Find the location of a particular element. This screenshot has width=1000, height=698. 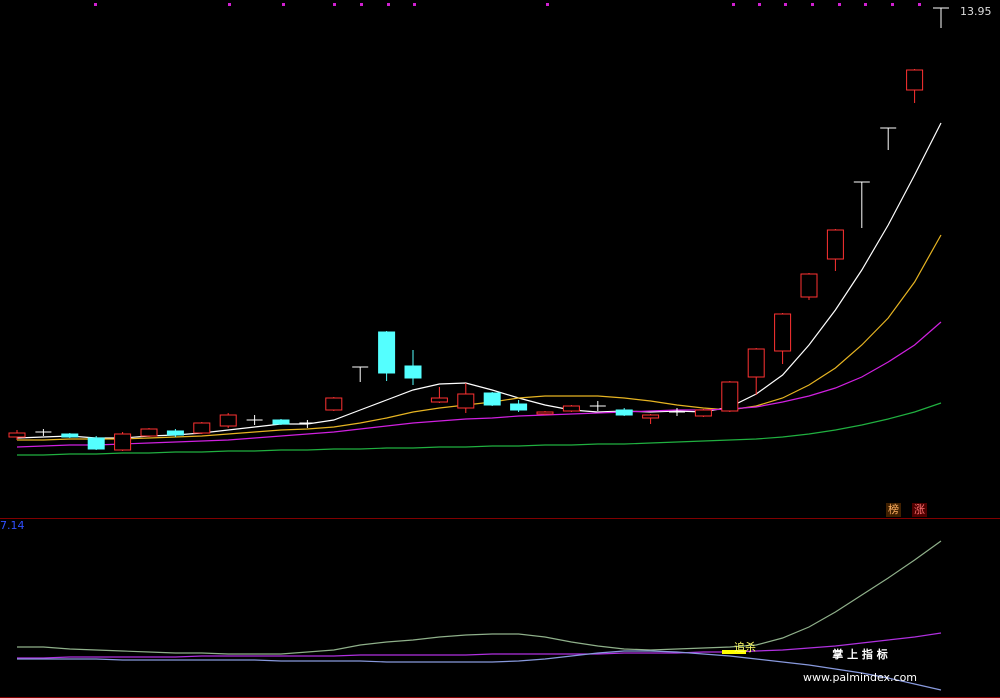

high-label: 13.95 is located at coordinates (976, 11).